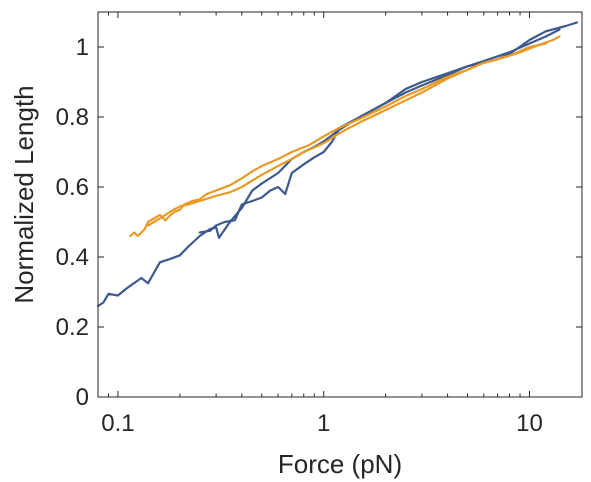 The width and height of the screenshot is (591, 482). I want to click on x-tick-label: 10, so click(529, 423).